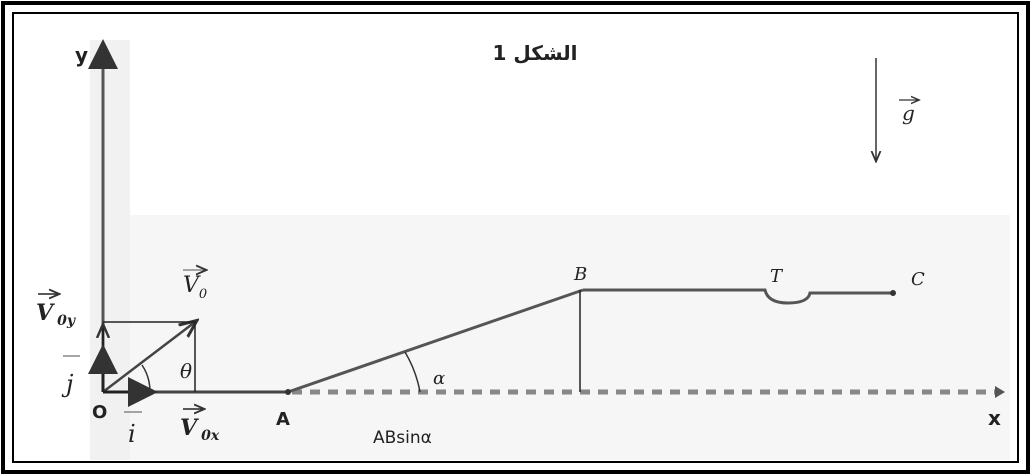  Describe the element at coordinates (110, 250) in the screenshot. I see `shade` at that location.